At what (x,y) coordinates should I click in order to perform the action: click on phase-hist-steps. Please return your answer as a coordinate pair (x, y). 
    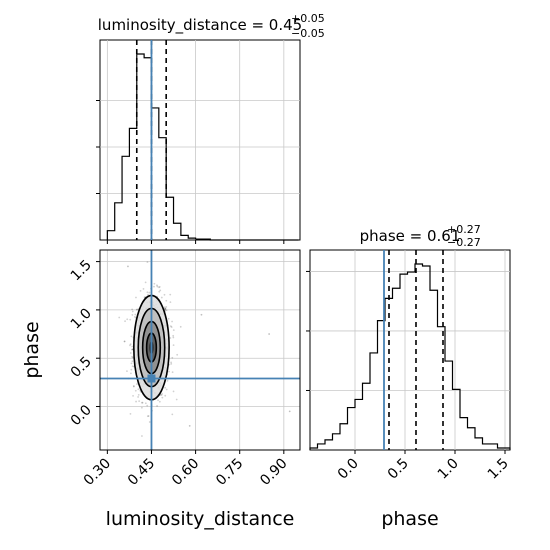
    Looking at the image, I should click on (410, 356).